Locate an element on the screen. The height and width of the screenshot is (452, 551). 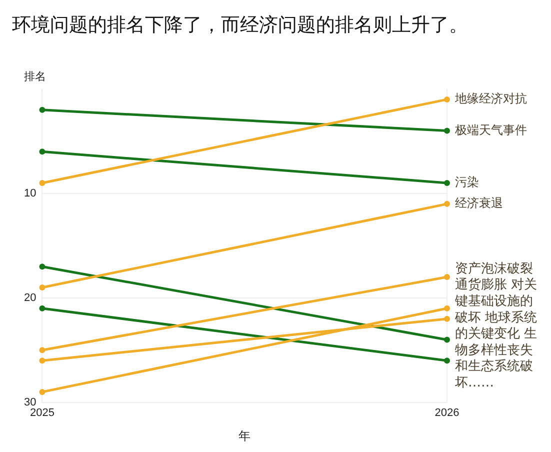
y-axis-title: 排名 is located at coordinates (35, 76).